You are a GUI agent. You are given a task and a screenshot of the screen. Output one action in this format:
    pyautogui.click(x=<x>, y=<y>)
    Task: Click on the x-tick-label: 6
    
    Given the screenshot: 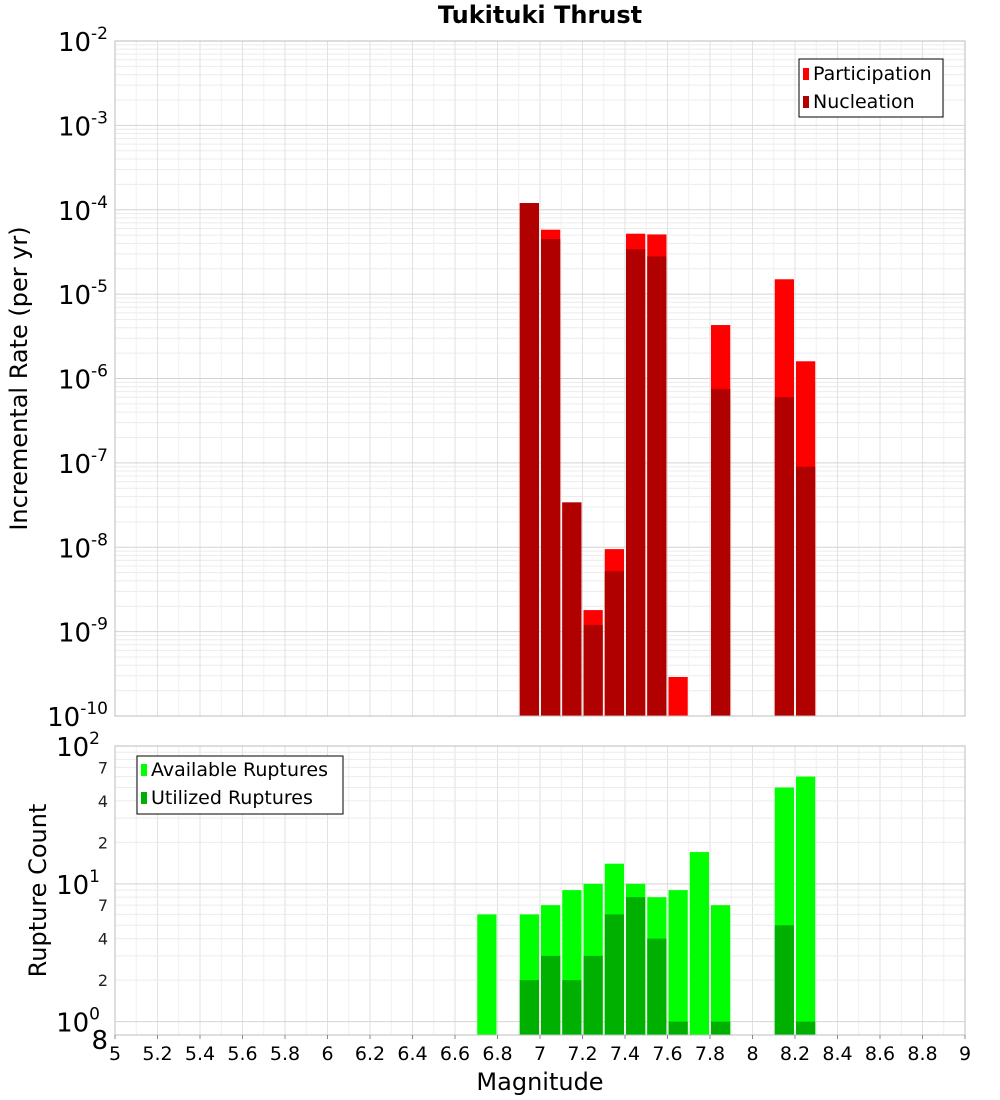 What is the action you would take?
    pyautogui.click(x=327, y=1054)
    